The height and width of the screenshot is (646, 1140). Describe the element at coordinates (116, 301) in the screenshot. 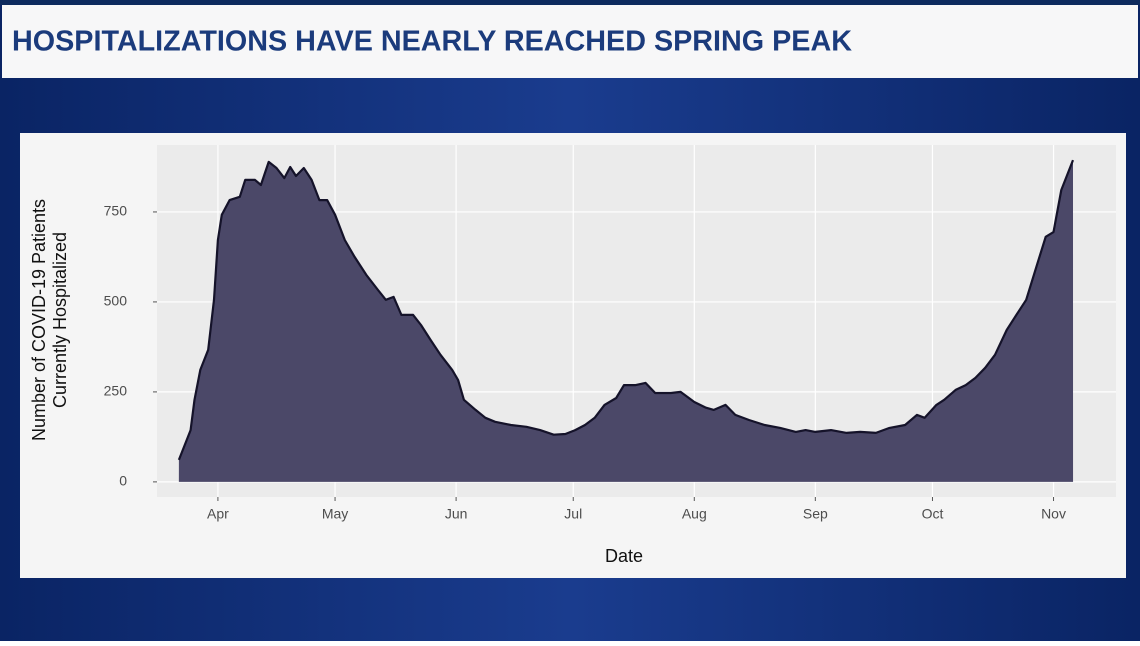

I see `y-tick-label: 500` at that location.